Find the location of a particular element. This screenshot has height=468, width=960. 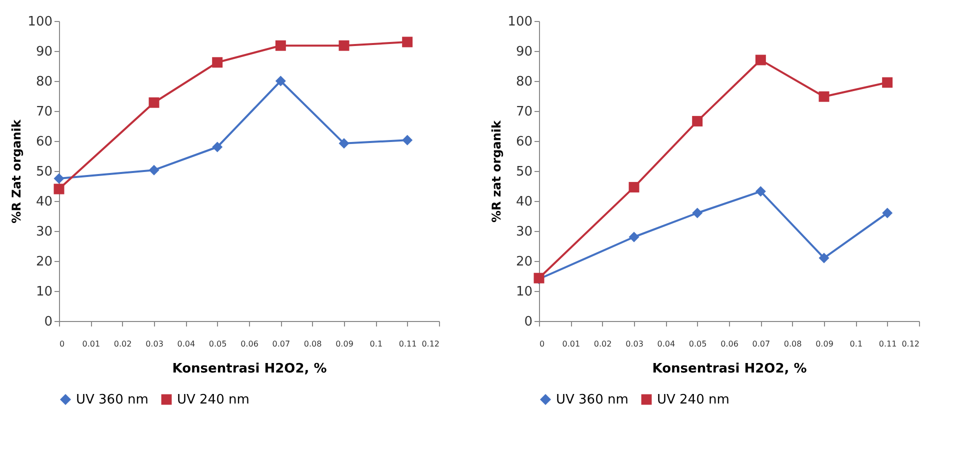

y-axis-title: %R Zat organik is located at coordinates (17, 171).